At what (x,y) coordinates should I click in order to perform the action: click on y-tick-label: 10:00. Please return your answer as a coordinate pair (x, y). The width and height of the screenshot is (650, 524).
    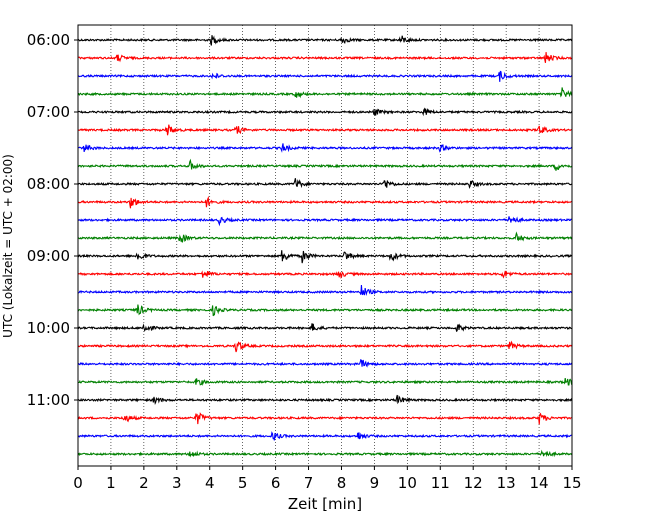
    Looking at the image, I should click on (48, 328).